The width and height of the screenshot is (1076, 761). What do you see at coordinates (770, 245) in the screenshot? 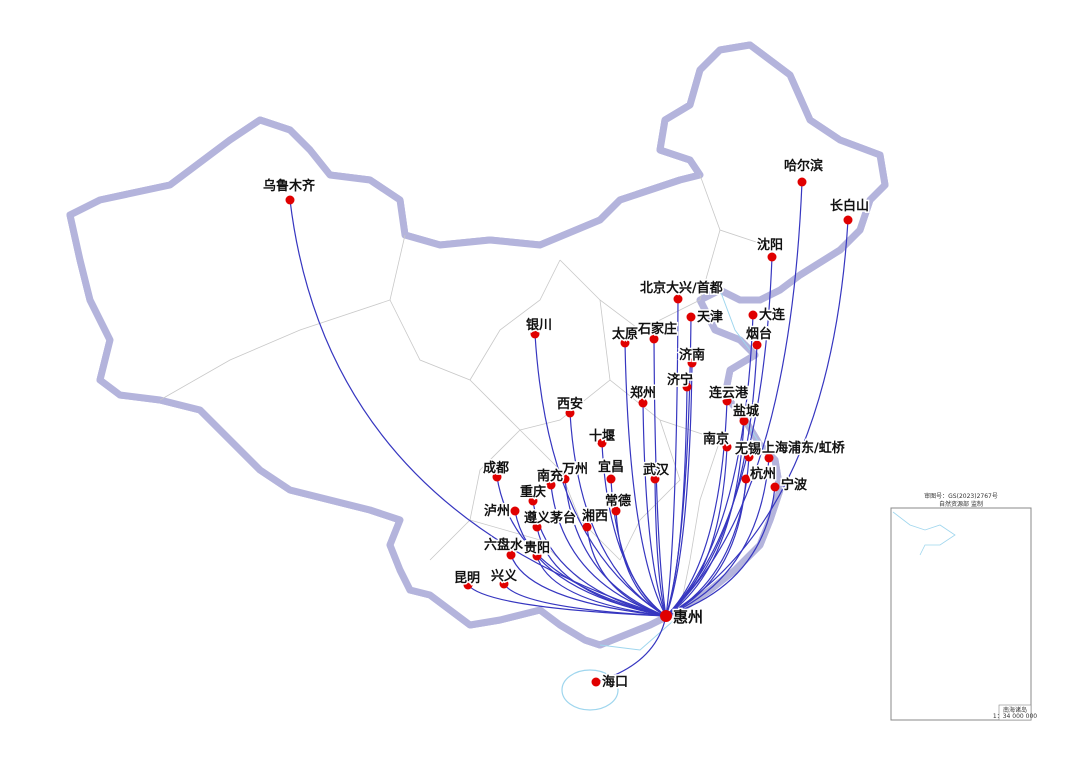
I see `city-label: 沈阳` at bounding box center [770, 245].